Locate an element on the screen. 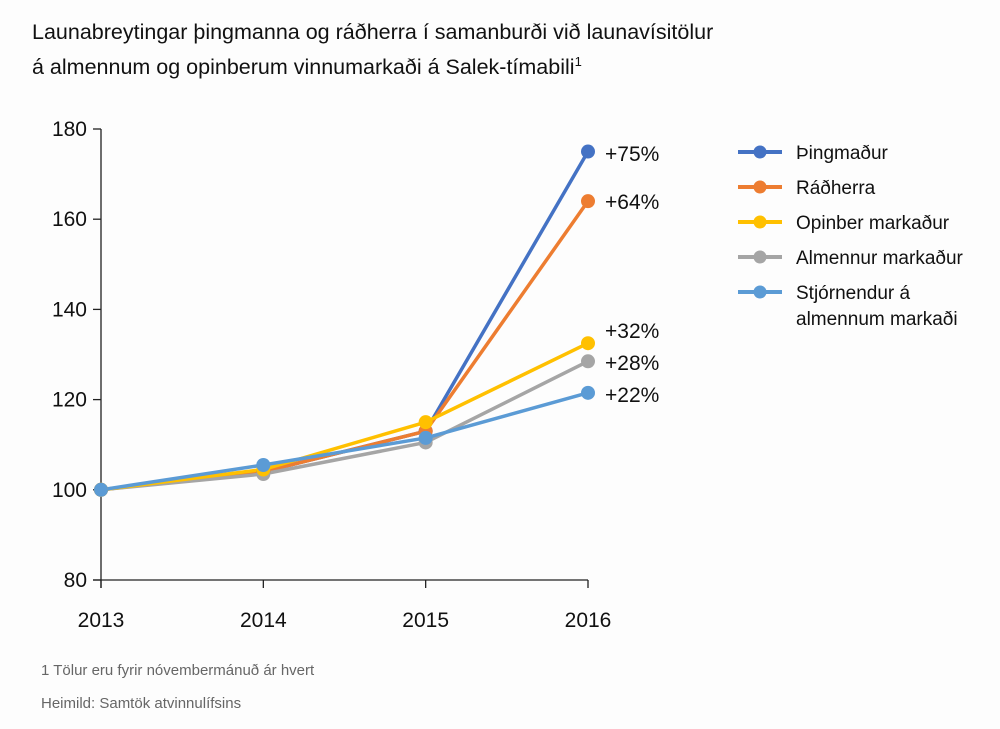 The width and height of the screenshot is (1000, 729). x-tick-label: 2013 is located at coordinates (101, 620).